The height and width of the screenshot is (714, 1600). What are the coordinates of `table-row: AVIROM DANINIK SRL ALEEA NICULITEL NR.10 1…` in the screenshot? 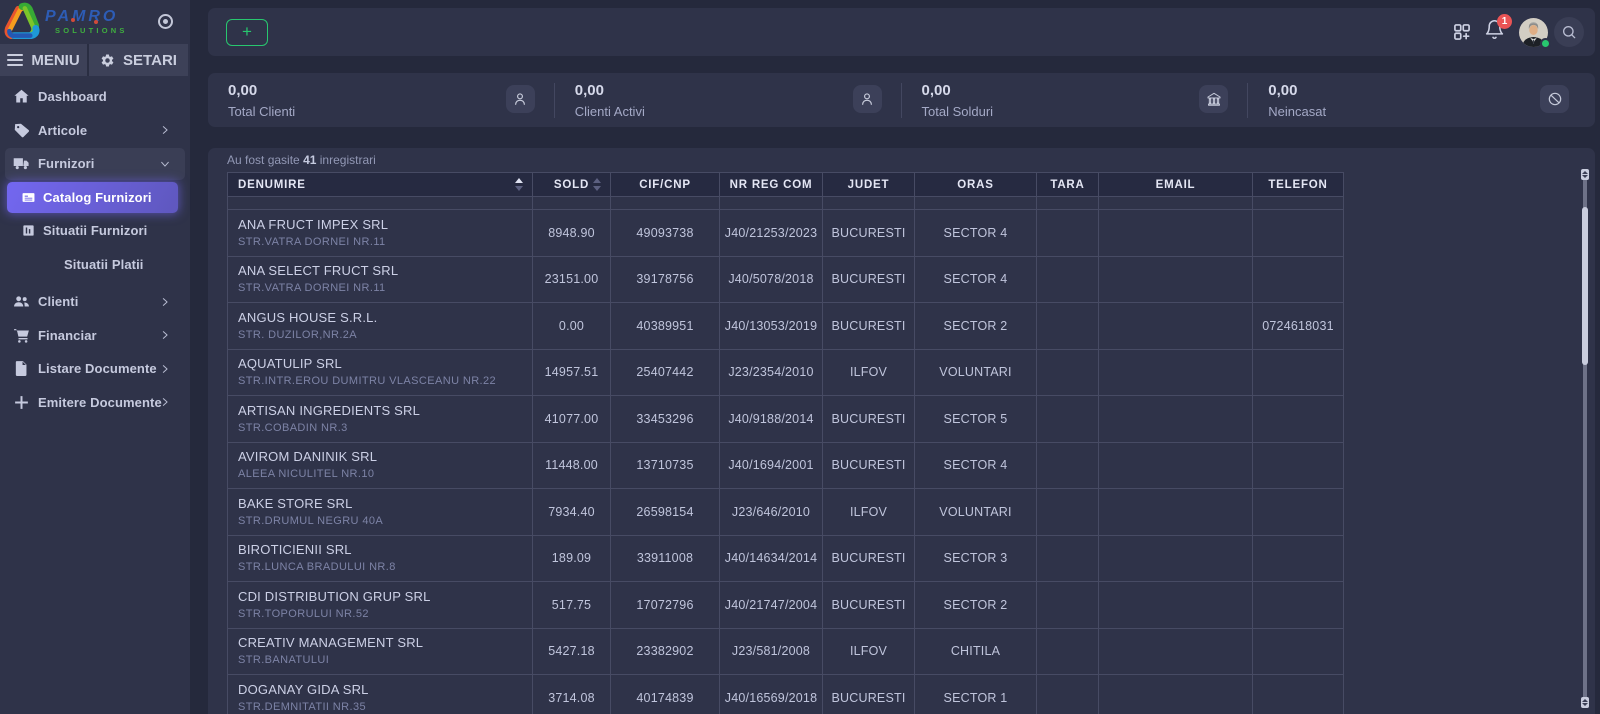 It's located at (785, 465).